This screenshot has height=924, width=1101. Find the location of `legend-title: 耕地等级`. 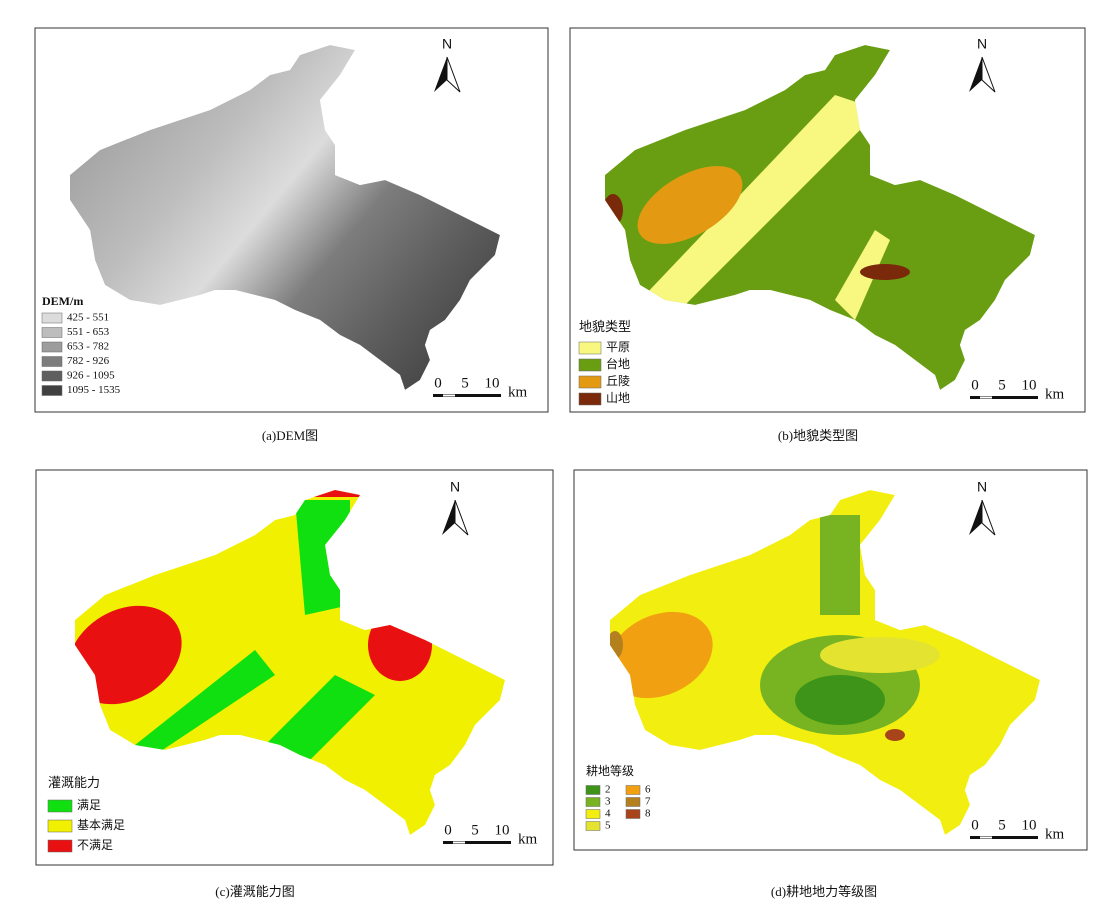

legend-title: 耕地等级 is located at coordinates (610, 770).